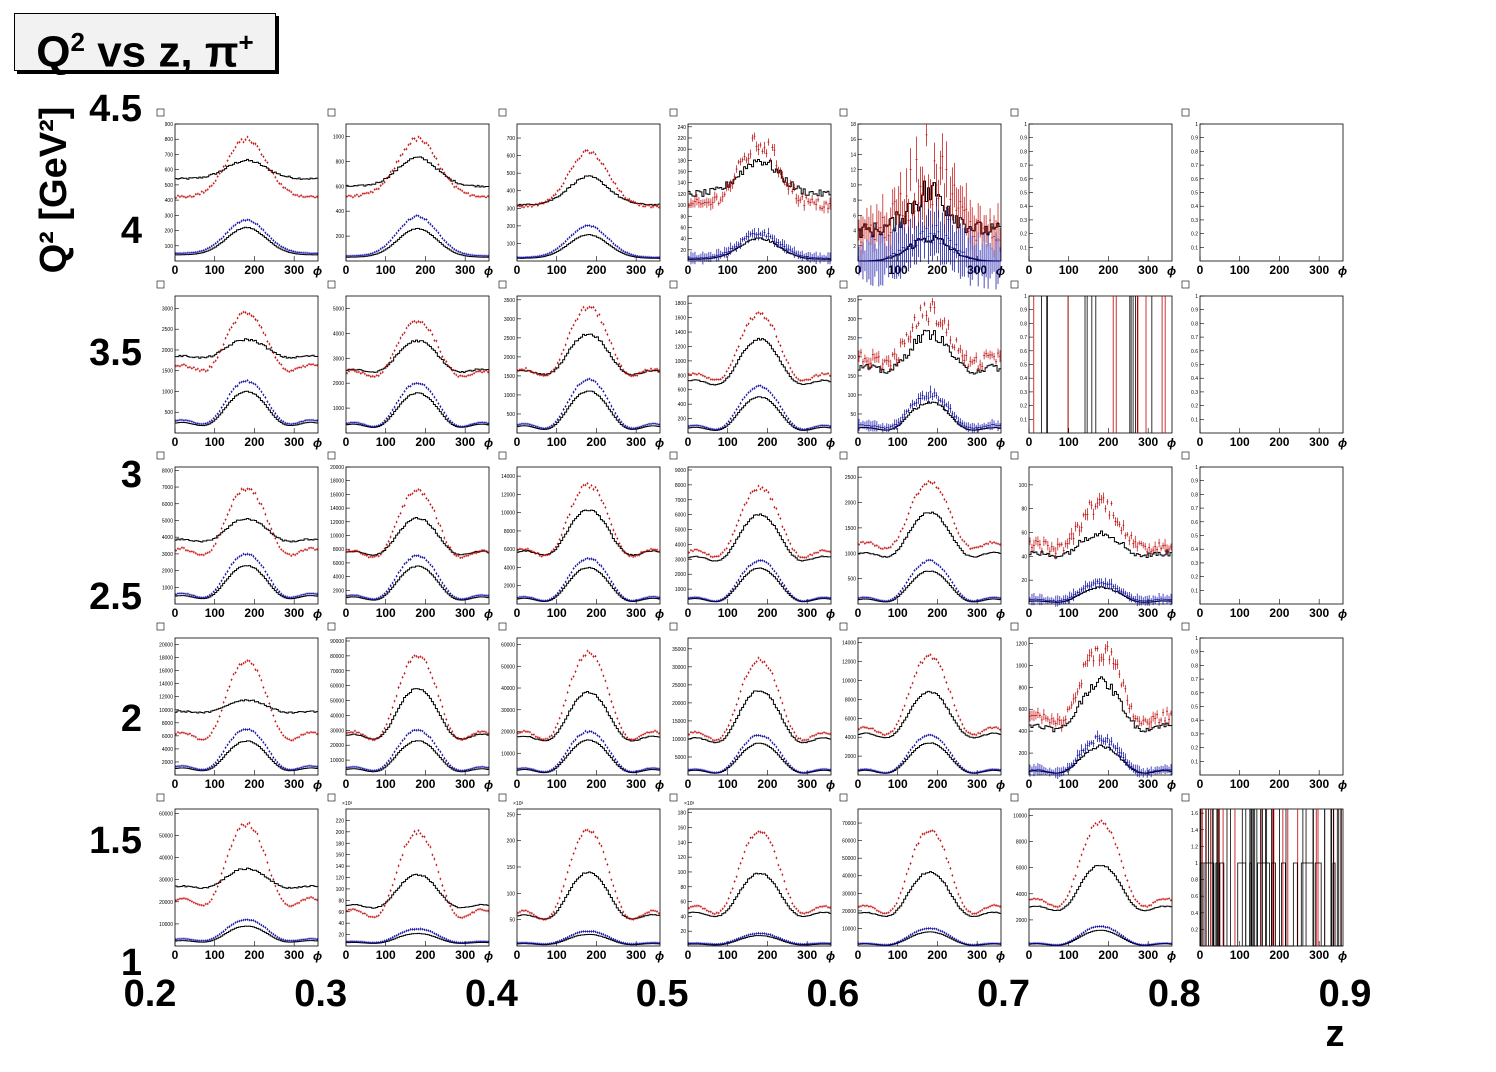  I want to click on panel-y-tick-label: 40, so click(683, 240).